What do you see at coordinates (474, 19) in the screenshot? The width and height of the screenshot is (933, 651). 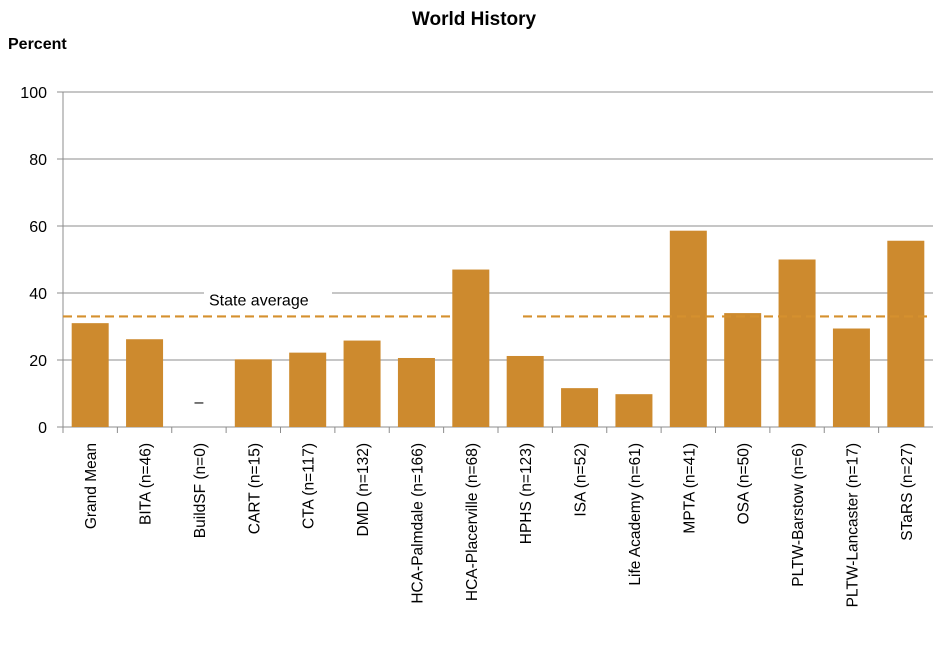 I see `chart-title: World History` at bounding box center [474, 19].